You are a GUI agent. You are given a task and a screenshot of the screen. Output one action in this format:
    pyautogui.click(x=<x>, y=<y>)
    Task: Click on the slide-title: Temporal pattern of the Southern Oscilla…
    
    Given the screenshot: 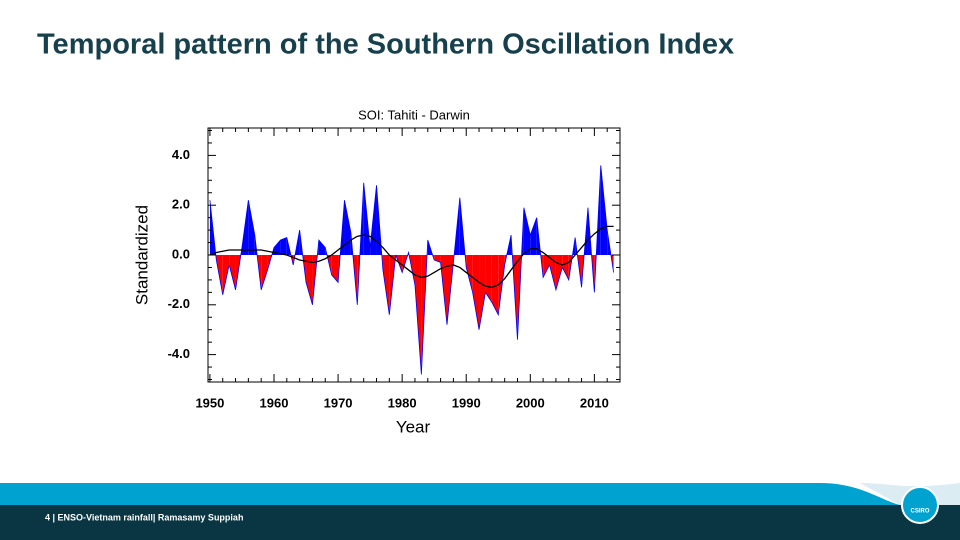 What is the action you would take?
    pyautogui.click(x=385, y=45)
    